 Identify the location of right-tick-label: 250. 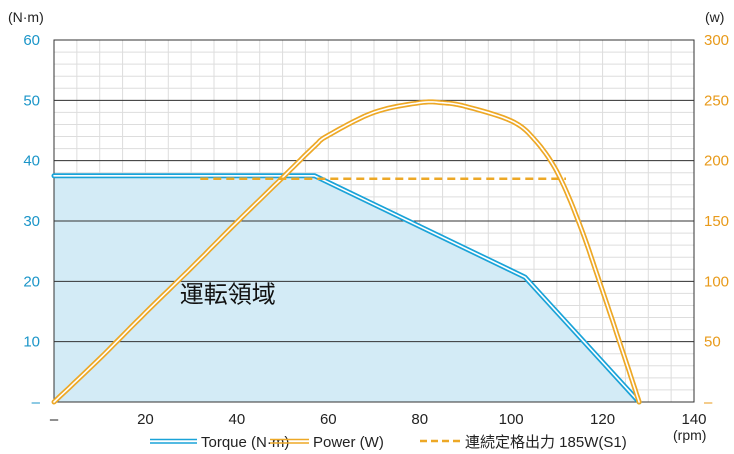
(716, 100).